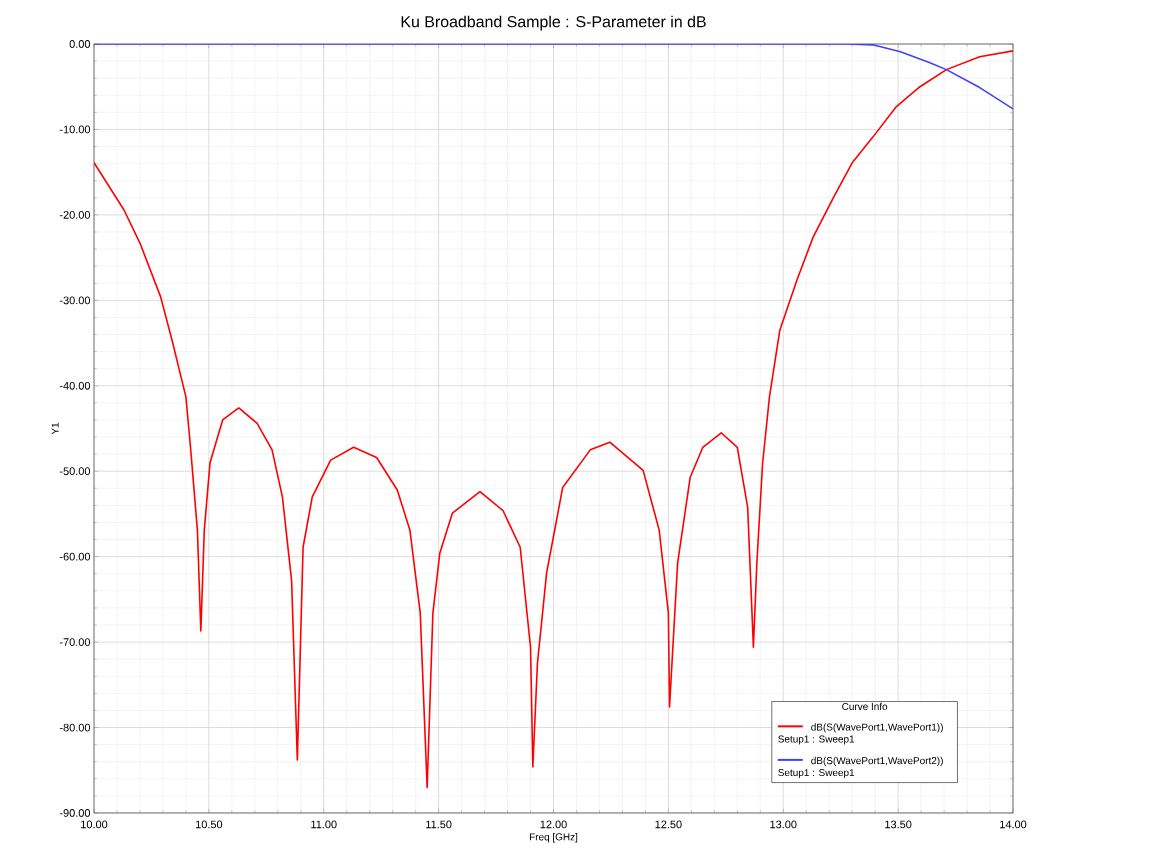 Image resolution: width=1162 pixels, height=857 pixels. Describe the element at coordinates (75, 129) in the screenshot. I see `y-tick-label: -10.00` at that location.